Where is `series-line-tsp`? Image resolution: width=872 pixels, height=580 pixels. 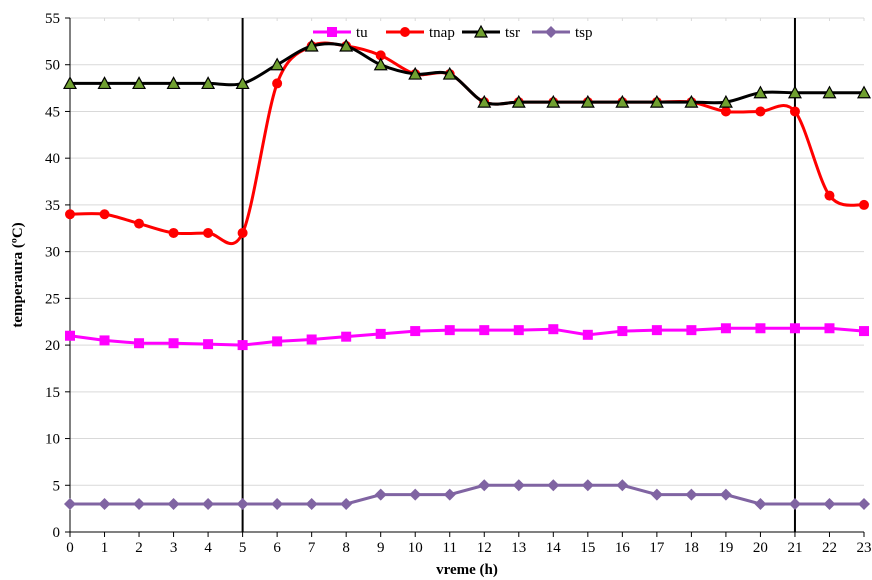 series-line-tsp is located at coordinates (467, 494).